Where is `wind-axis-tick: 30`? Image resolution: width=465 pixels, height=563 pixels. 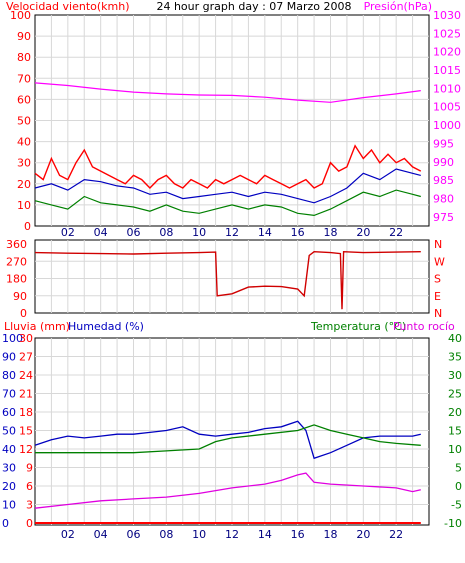
wind-axis-tick: 30 is located at coordinates (24, 163).